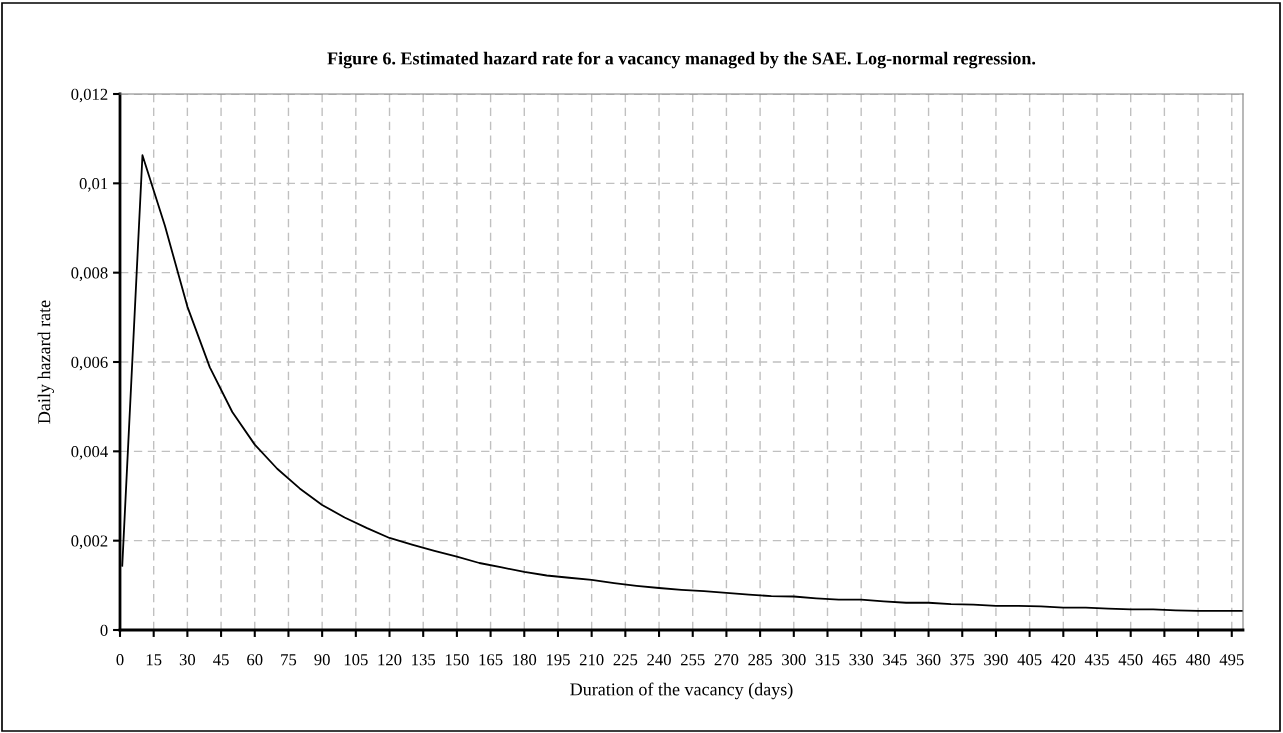 This screenshot has height=733, width=1283. What do you see at coordinates (996, 660) in the screenshot?
I see `x-tick-label: 390` at bounding box center [996, 660].